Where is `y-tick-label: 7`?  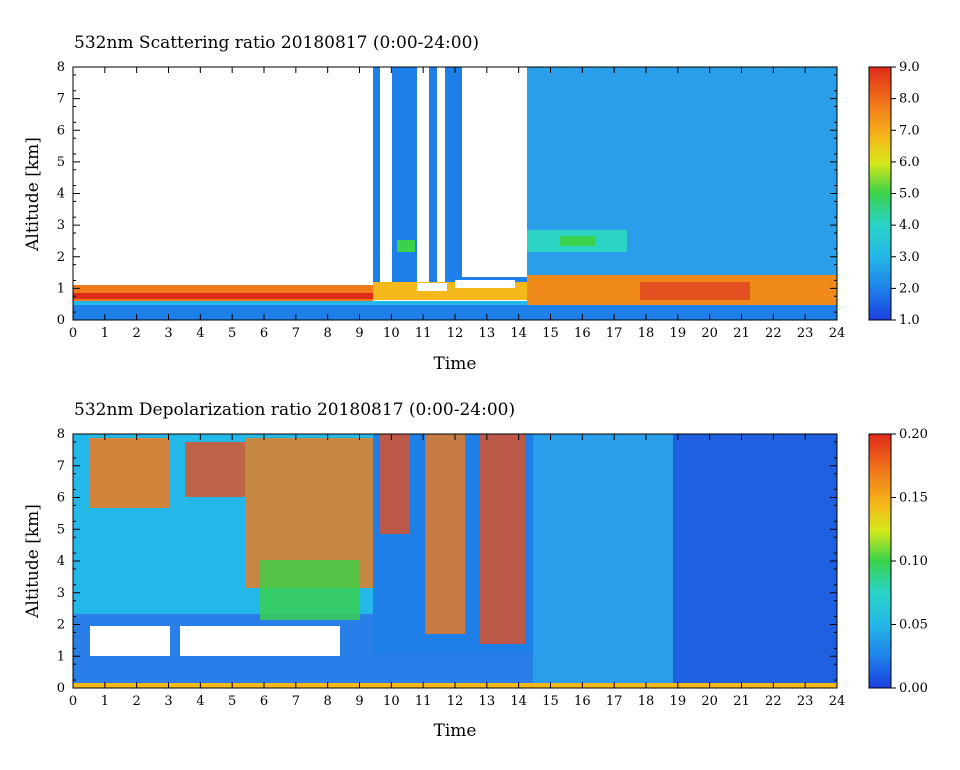 y-tick-label: 7 is located at coordinates (61, 466).